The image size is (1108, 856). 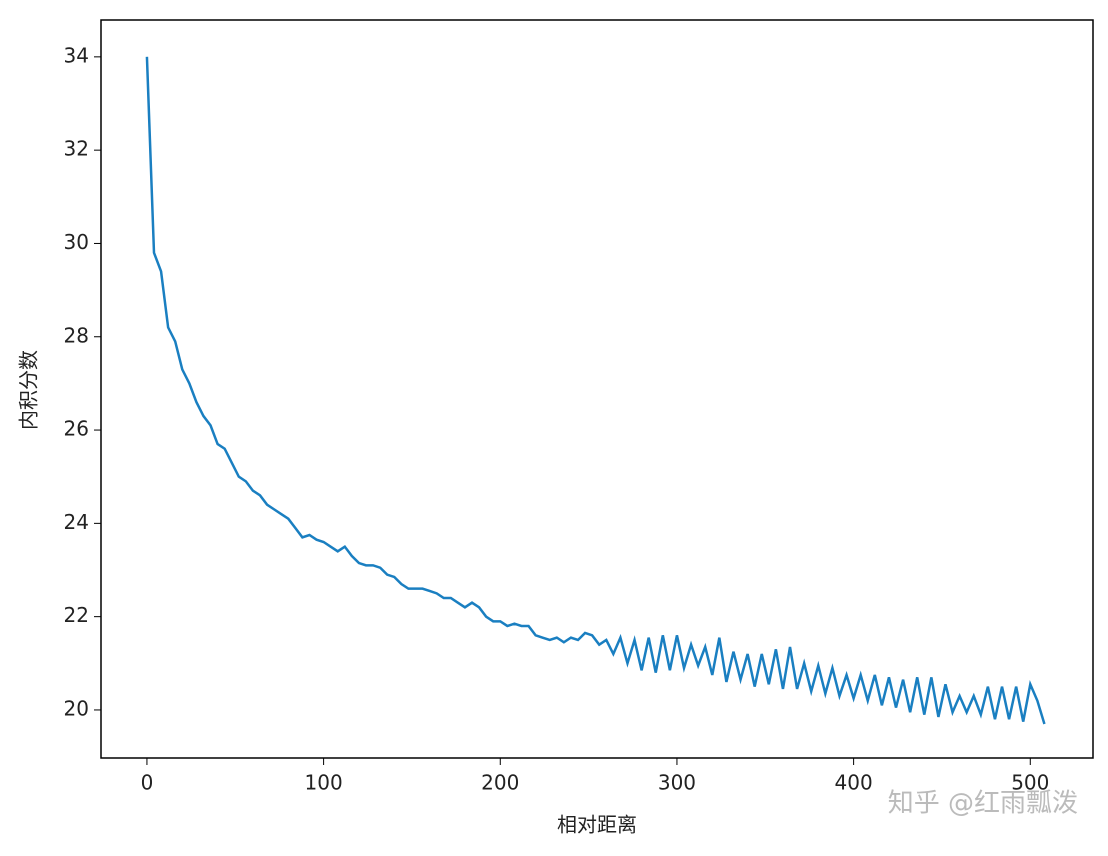 What do you see at coordinates (854, 783) in the screenshot?
I see `x-tick-label: 400` at bounding box center [854, 783].